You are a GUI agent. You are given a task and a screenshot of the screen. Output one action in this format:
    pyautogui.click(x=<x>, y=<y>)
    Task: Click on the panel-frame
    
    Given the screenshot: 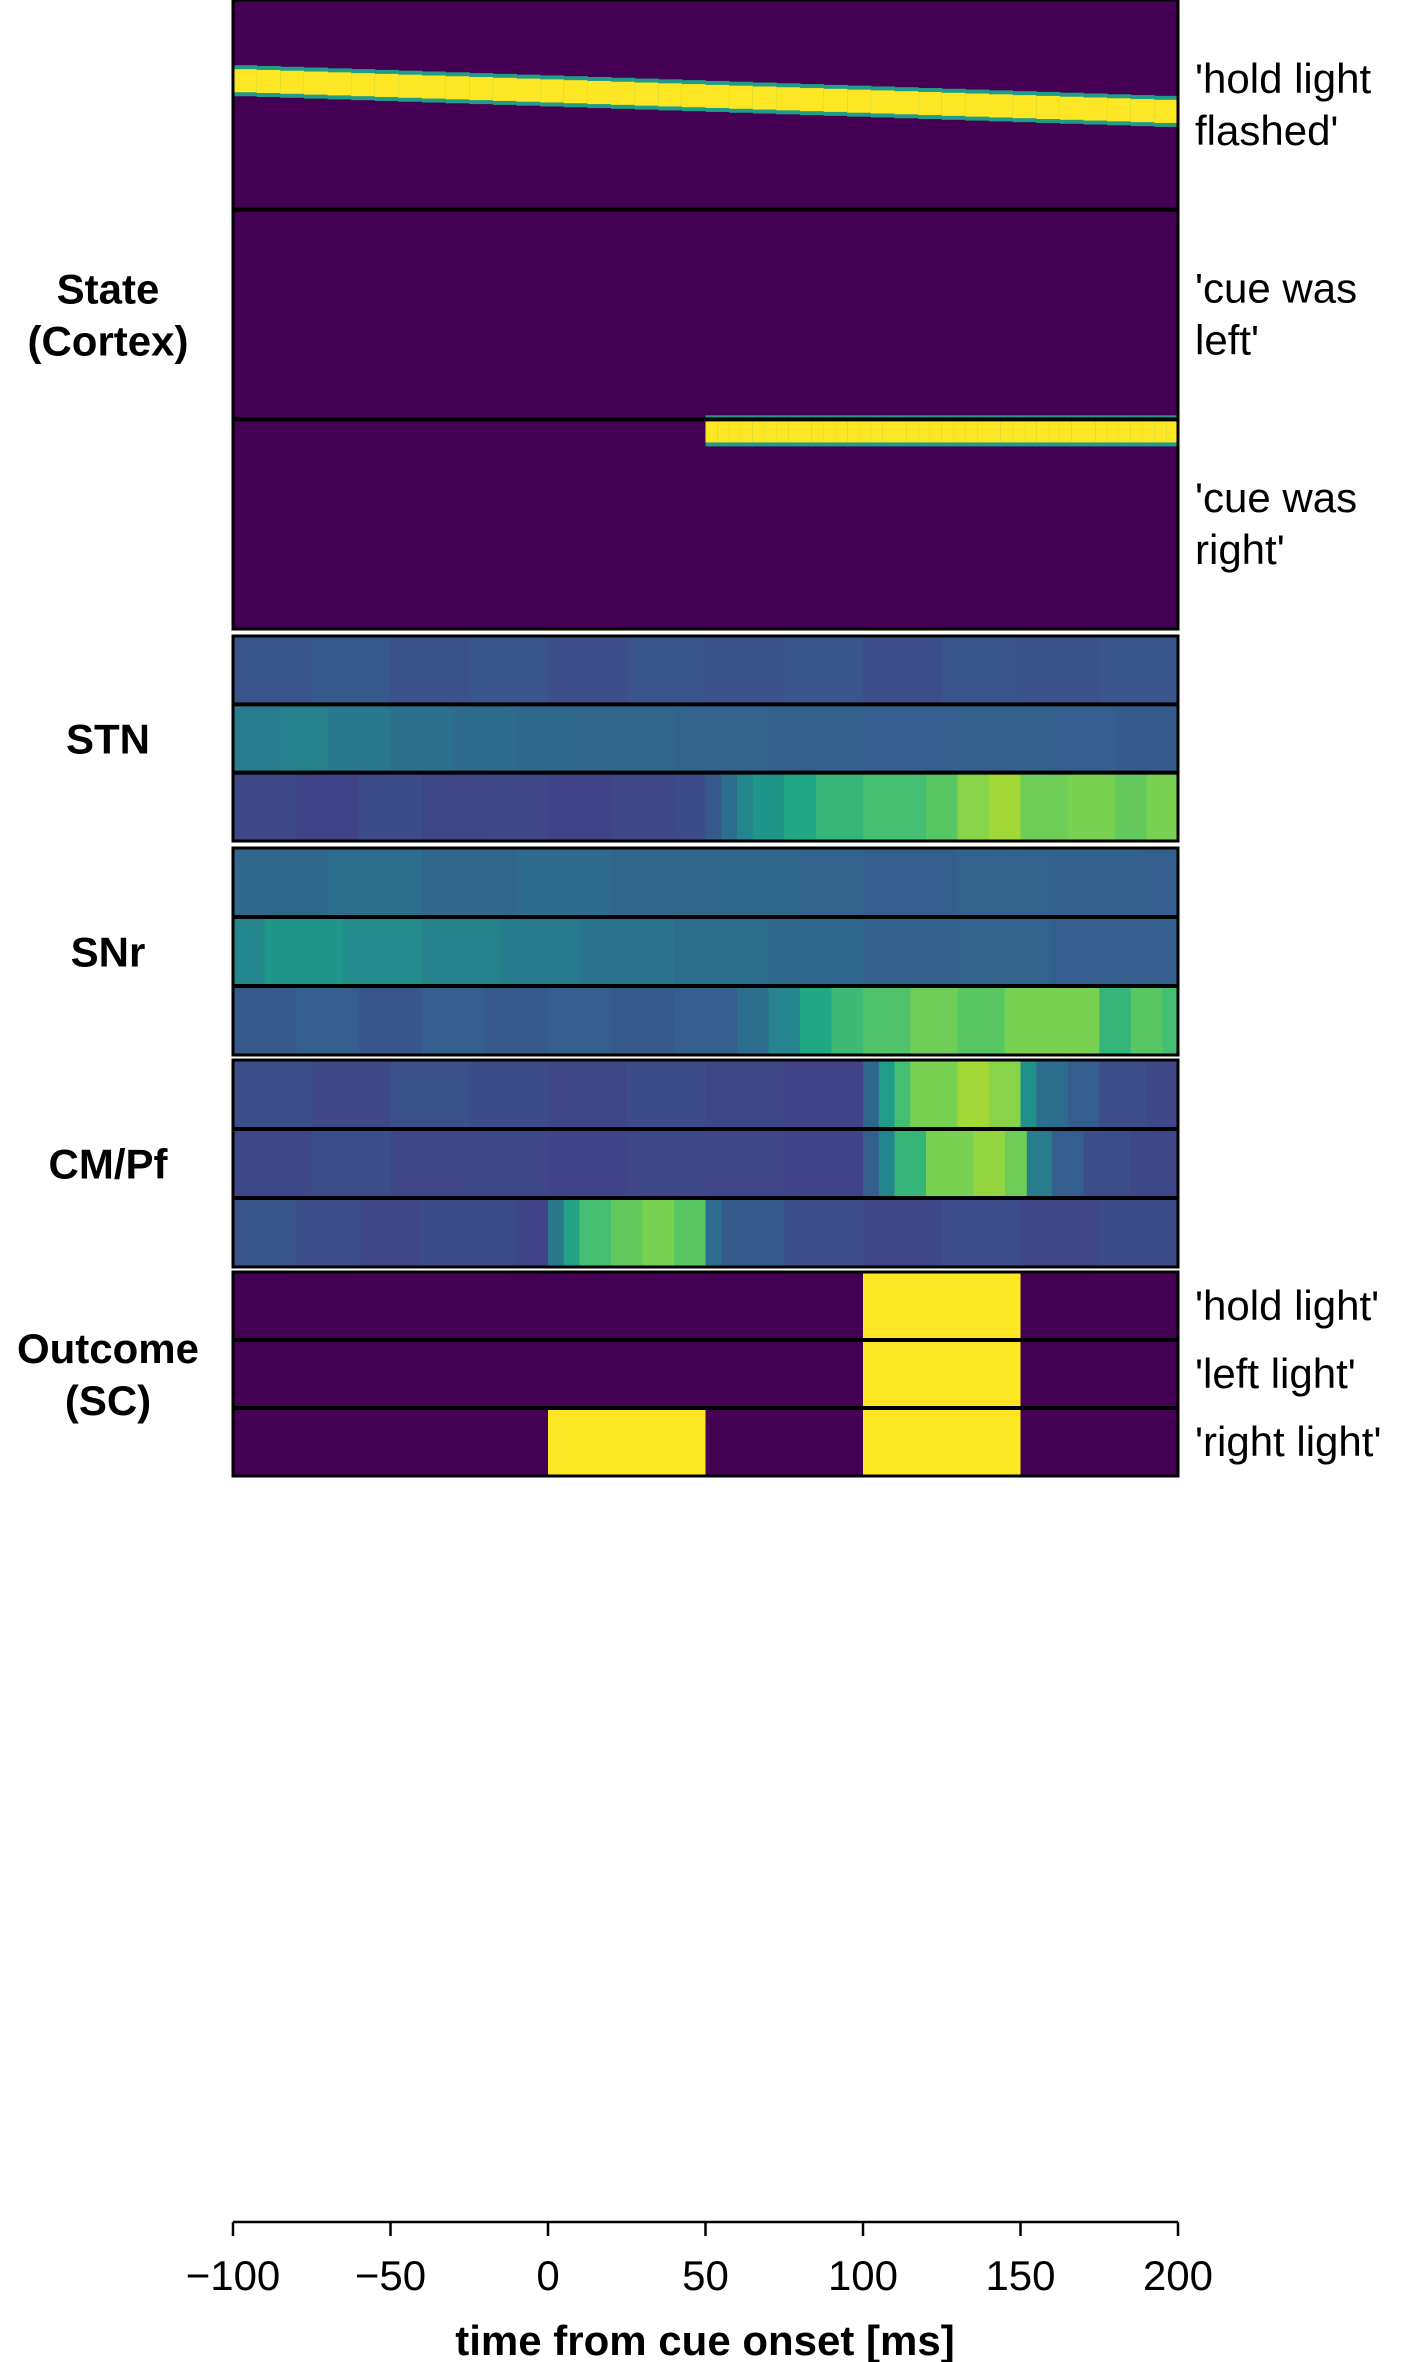 What is the action you would take?
    pyautogui.click(x=705, y=738)
    